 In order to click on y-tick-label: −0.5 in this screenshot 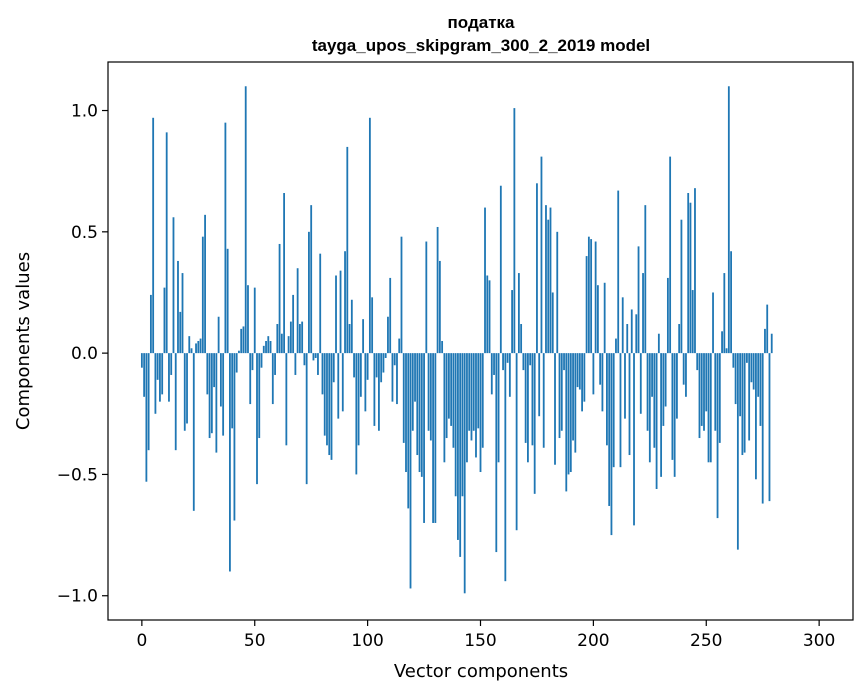, I will do `click(77, 475)`.